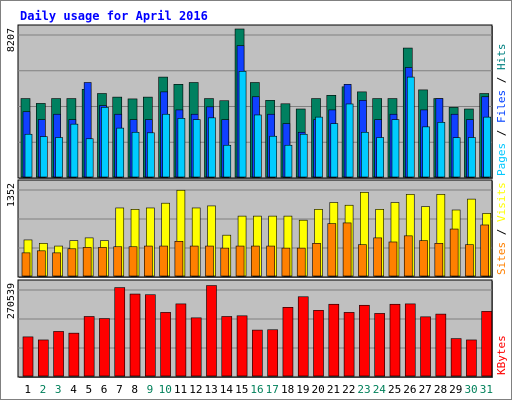  What do you see at coordinates (11, 195) in the screenshot?
I see `y-max-label: 1352` at bounding box center [11, 195].